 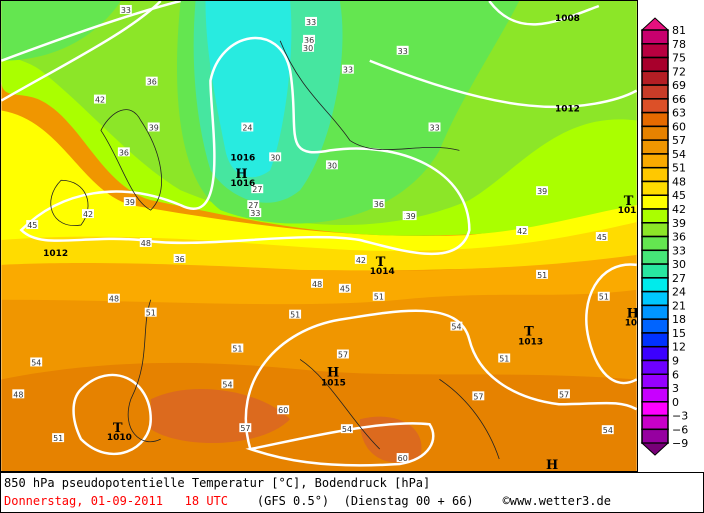 I want to click on legend-label: 33, so click(x=679, y=250).